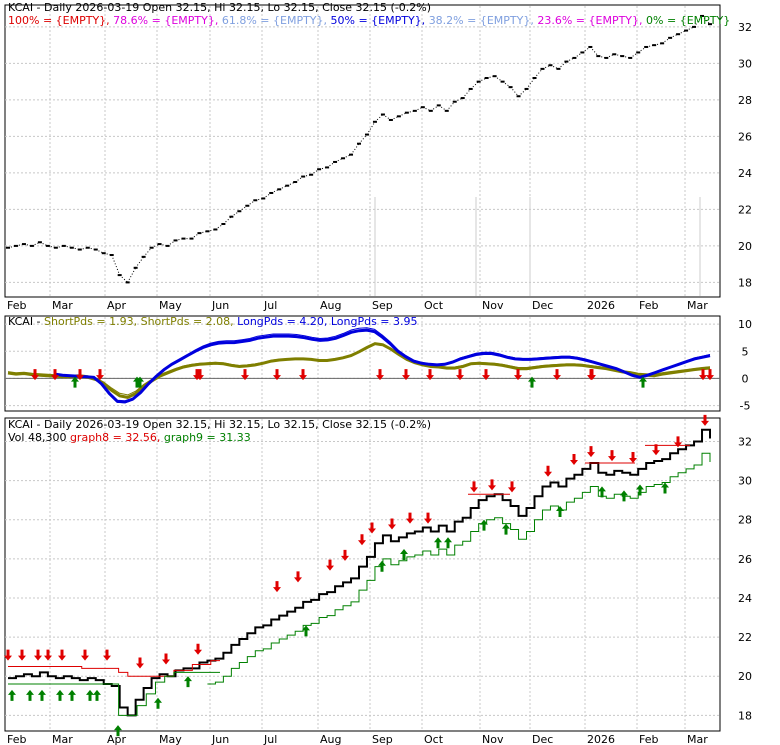 The height and width of the screenshot is (745, 780). Describe the element at coordinates (60, 20) in the screenshot. I see `fib-legend-entry: 100% = {EMPTY},` at that location.